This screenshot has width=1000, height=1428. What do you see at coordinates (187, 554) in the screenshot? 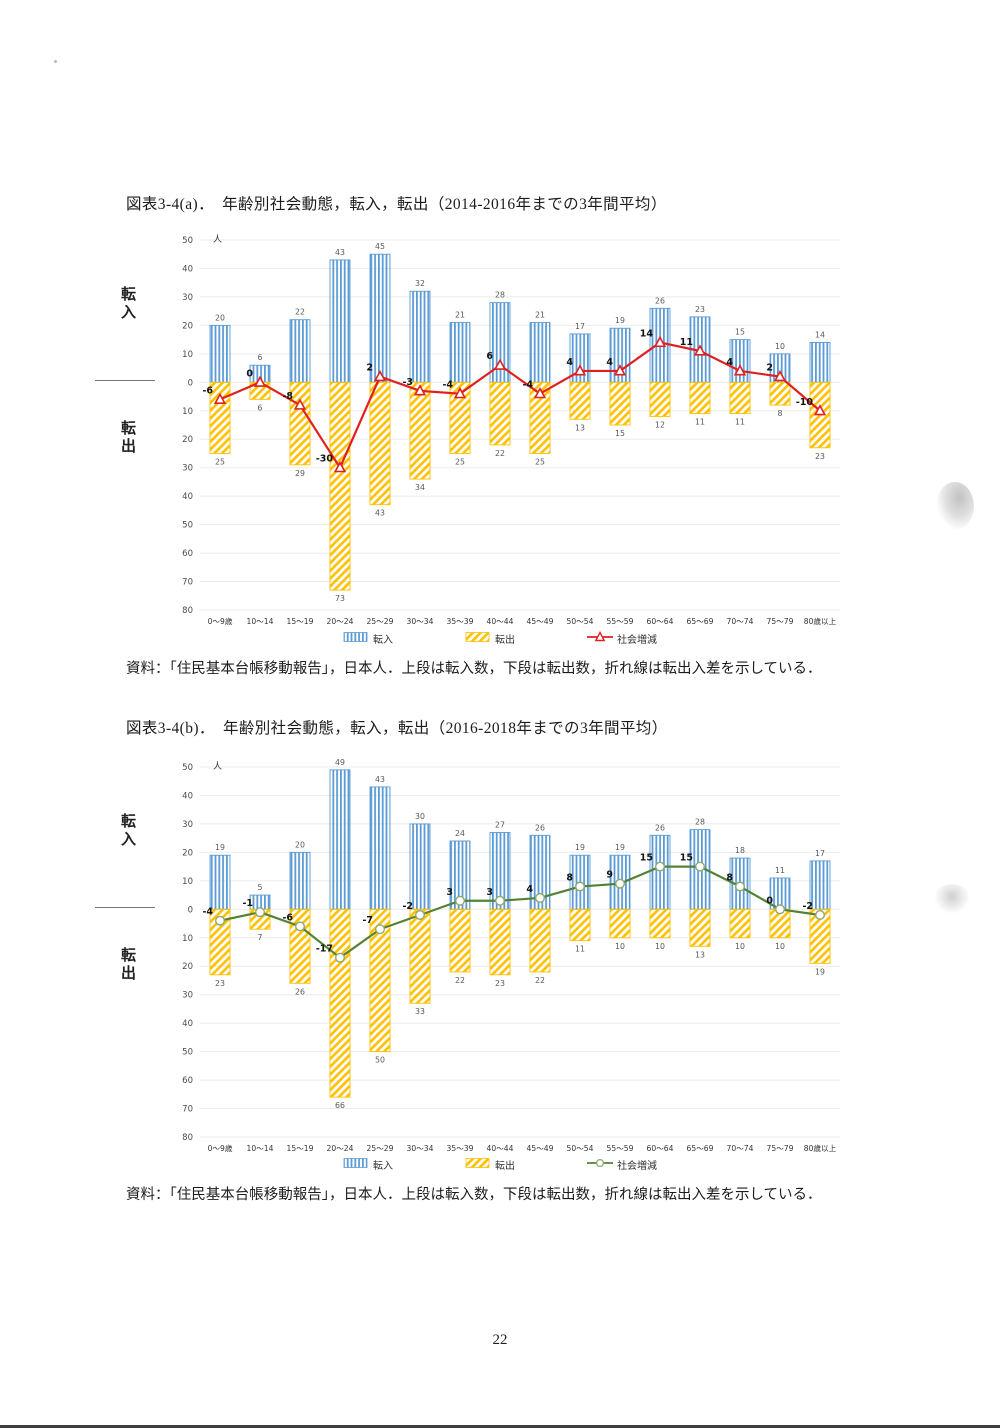
I see `svg-text: 60` at bounding box center [187, 554].